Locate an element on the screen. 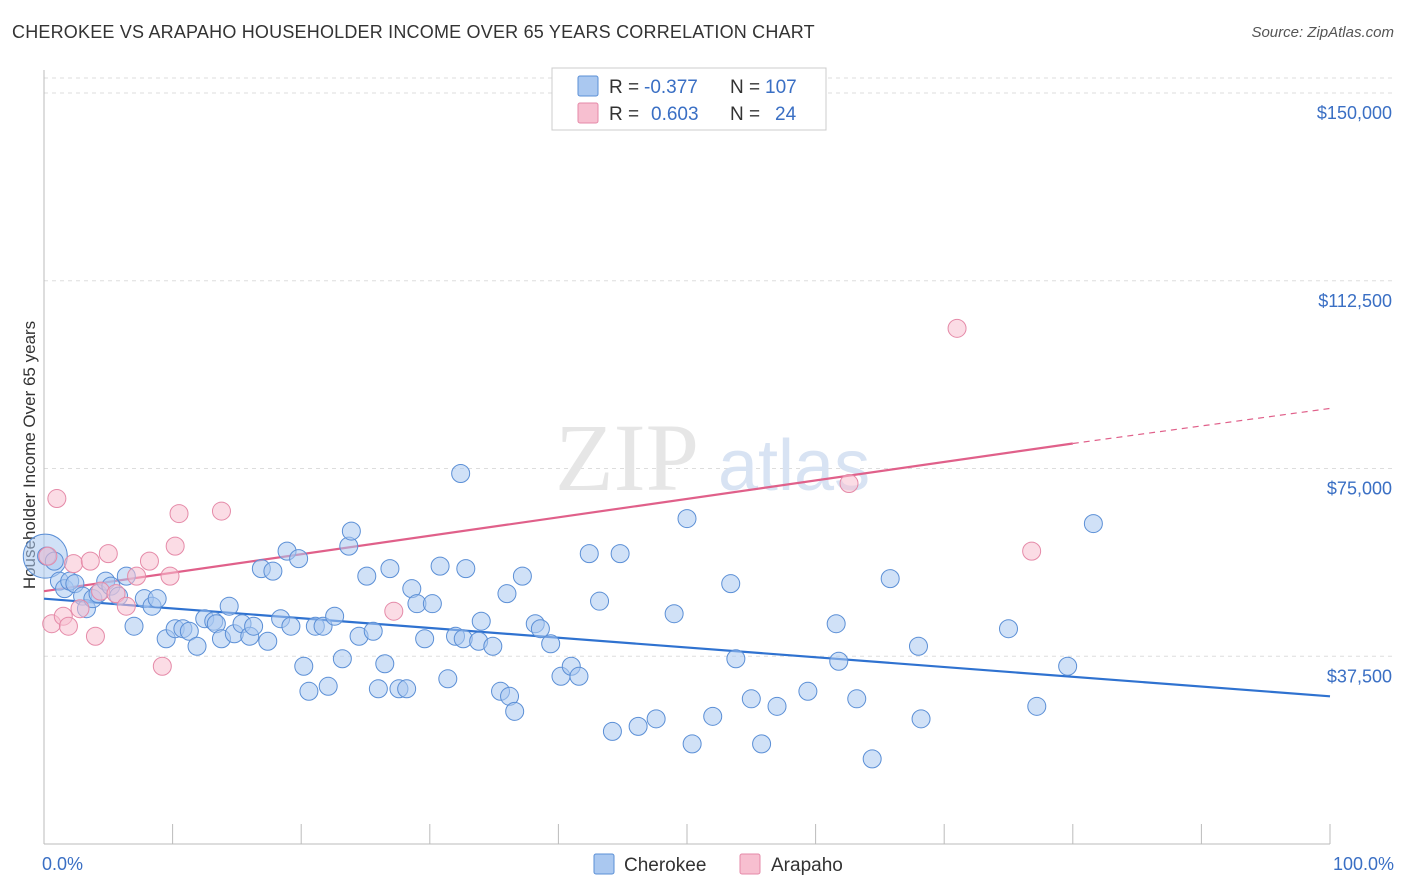  legend-swatch-arapaho is located at coordinates (588, 113).